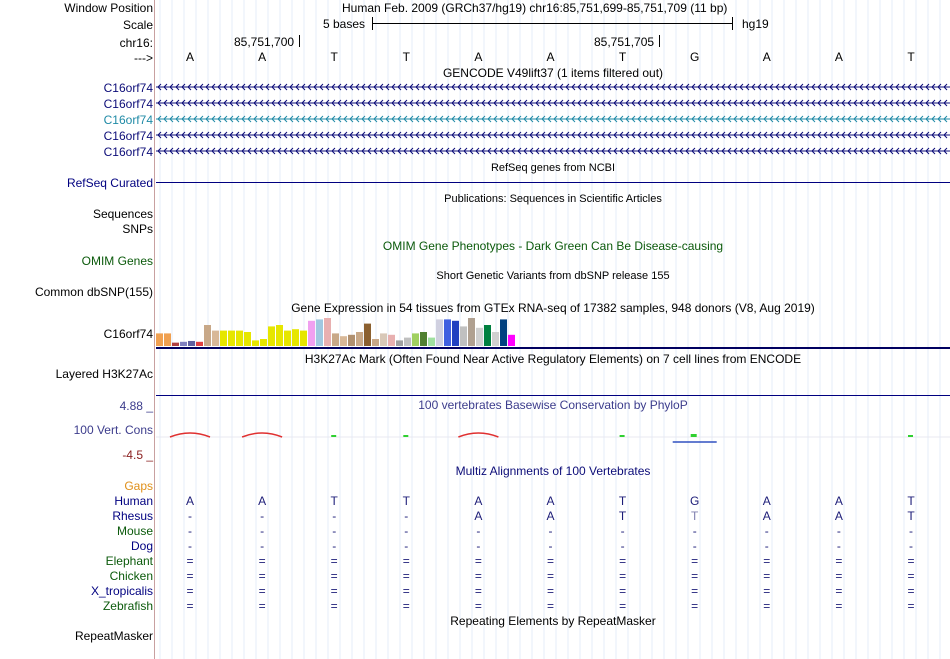 The height and width of the screenshot is (659, 950). What do you see at coordinates (553, 437) in the screenshot?
I see `phylop-track` at bounding box center [553, 437].